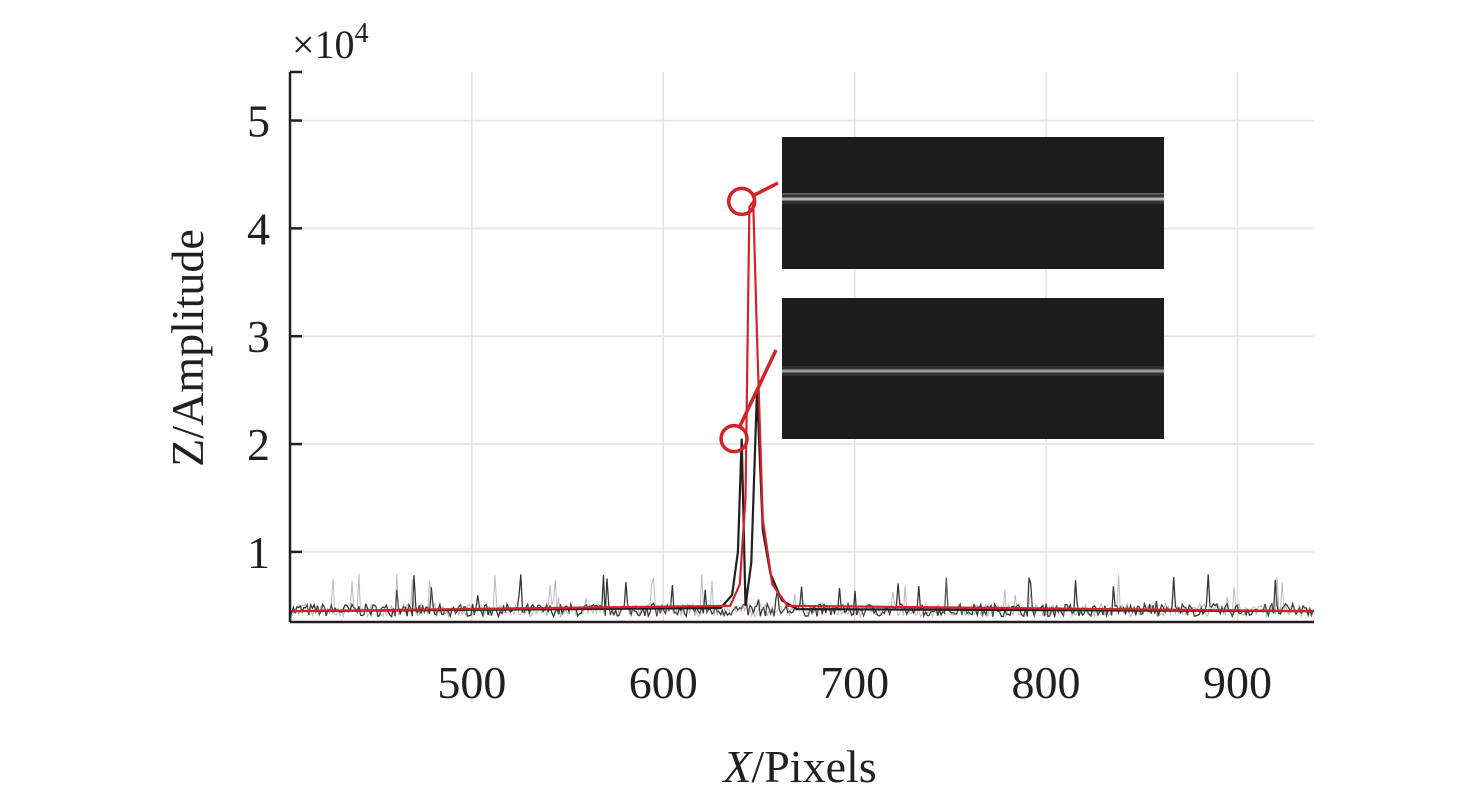 The width and height of the screenshot is (1476, 798). What do you see at coordinates (663, 682) in the screenshot?
I see `x-tick-label: 600` at bounding box center [663, 682].